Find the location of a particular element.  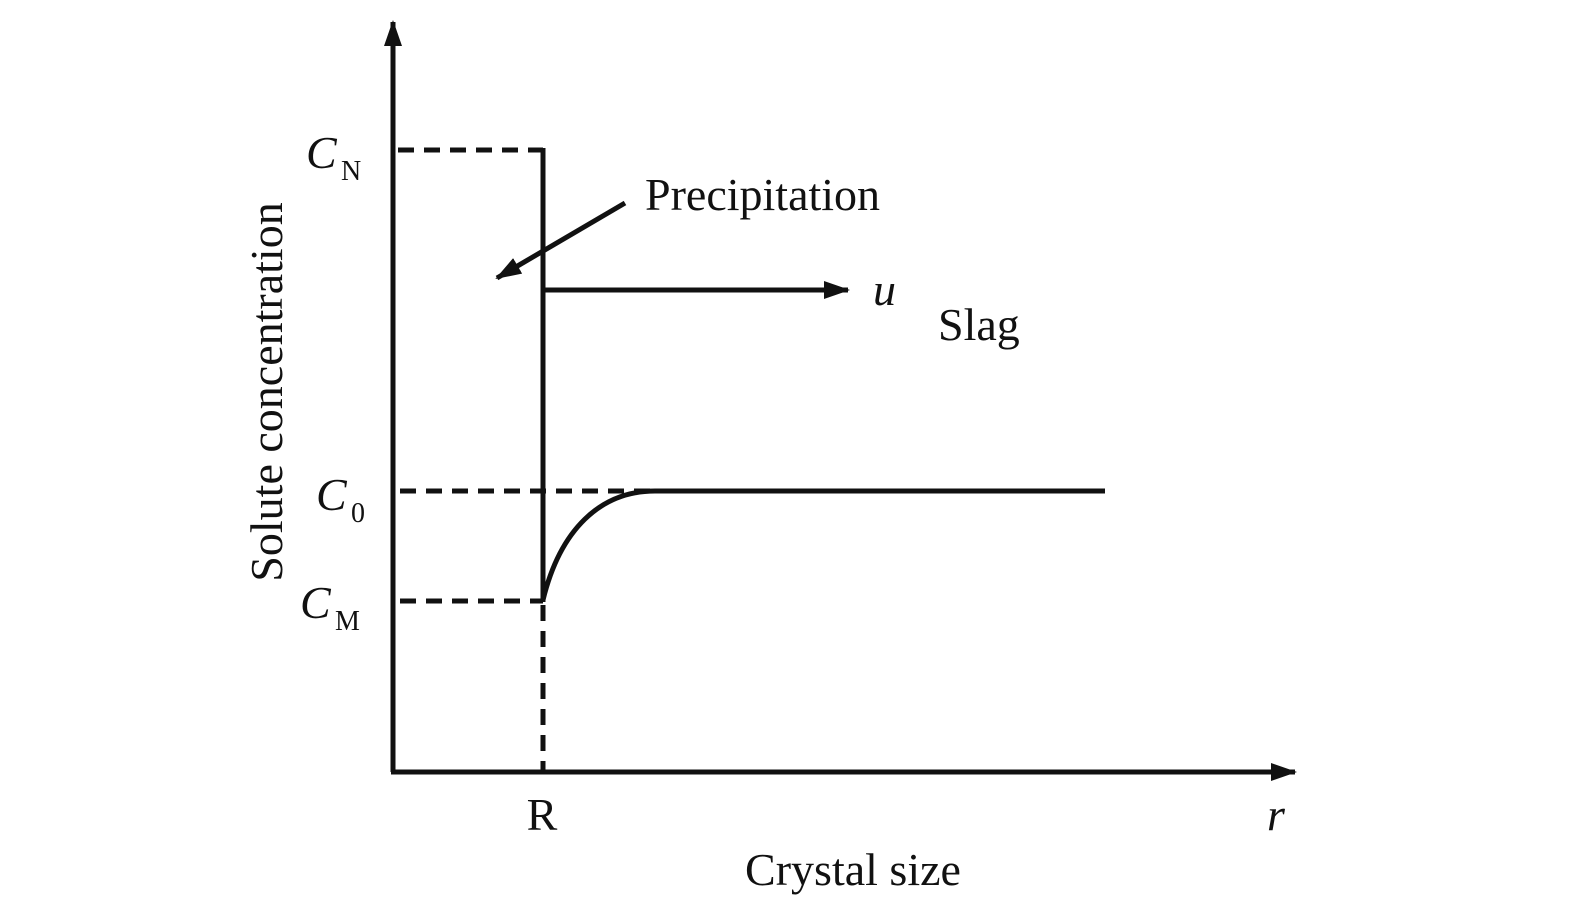

concentration-curve is located at coordinates (598, 544).